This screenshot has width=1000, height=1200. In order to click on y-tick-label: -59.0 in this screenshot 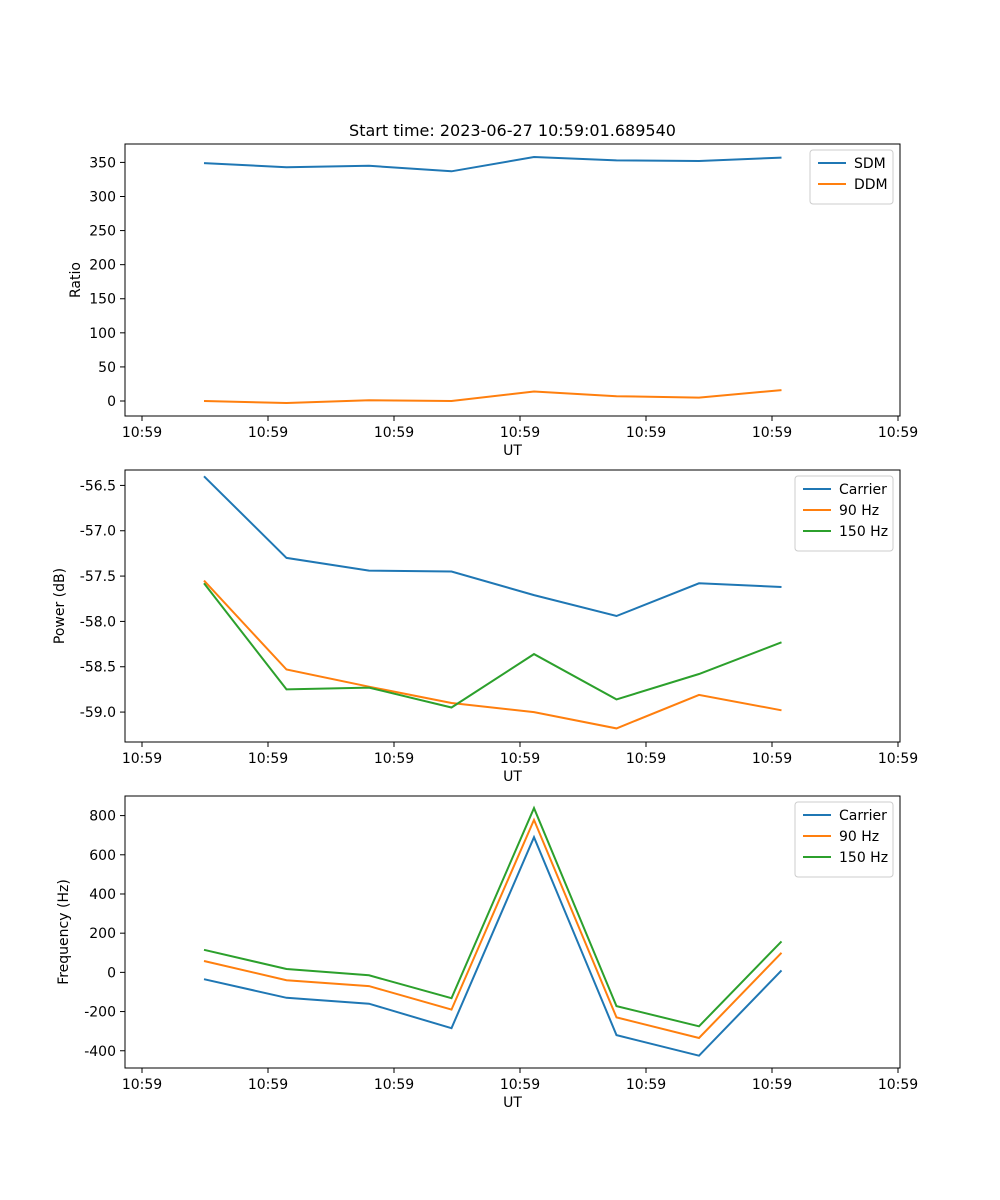, I will do `click(98, 713)`.